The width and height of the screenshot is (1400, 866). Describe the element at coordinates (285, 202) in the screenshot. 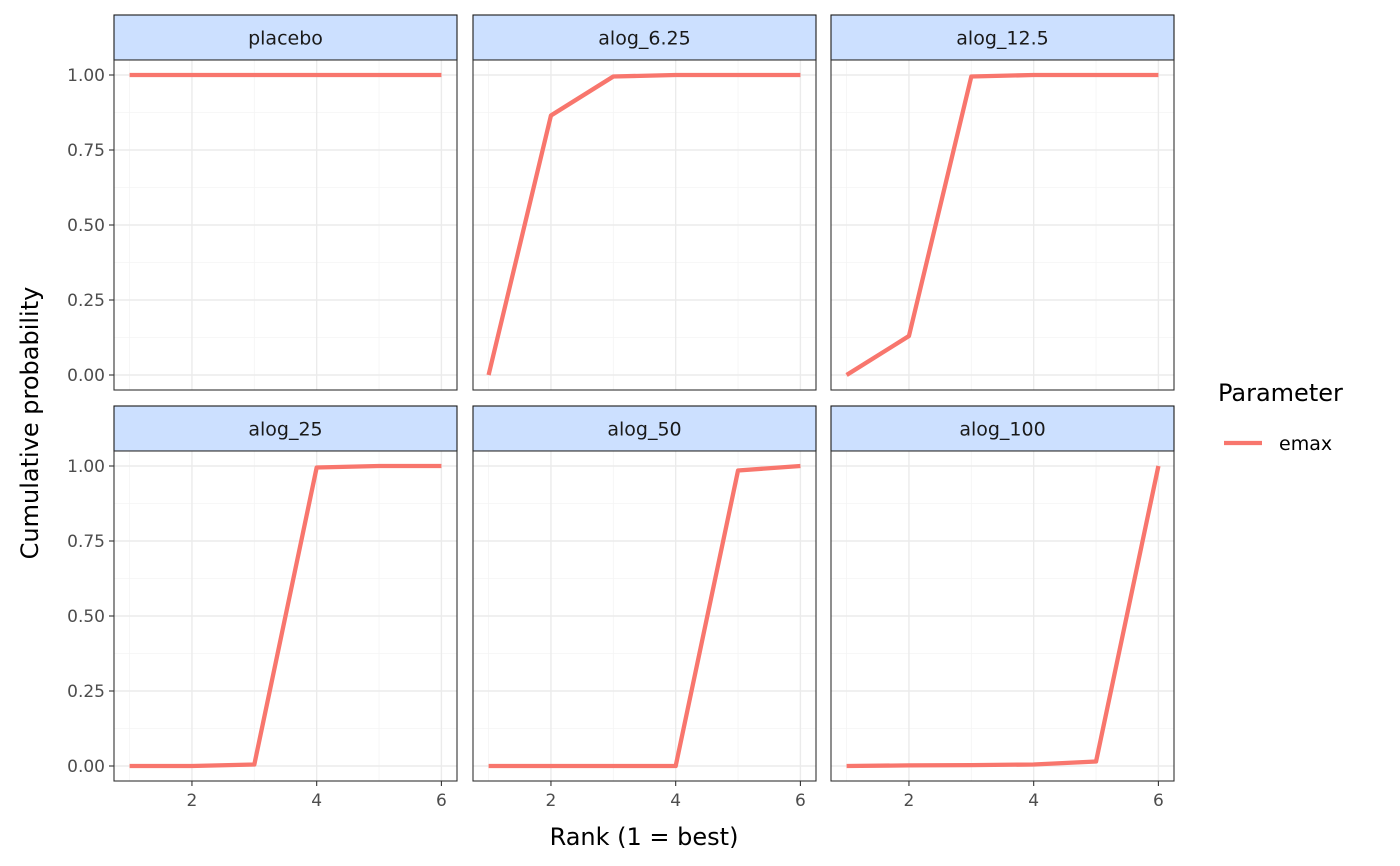

I see `panel-placebo: placebo` at that location.